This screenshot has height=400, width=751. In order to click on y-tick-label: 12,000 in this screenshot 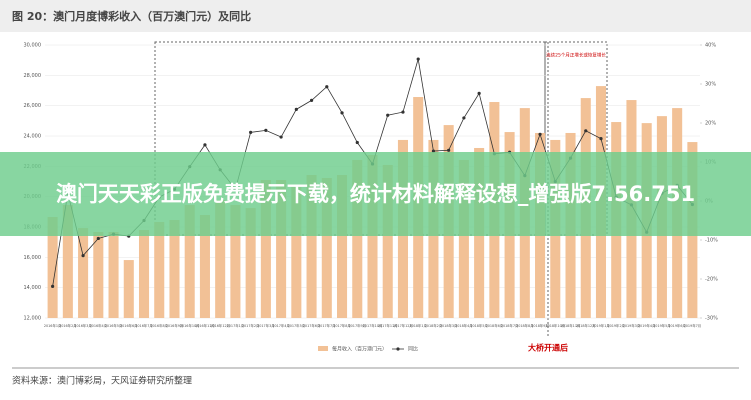, I will do `click(33, 319)`.